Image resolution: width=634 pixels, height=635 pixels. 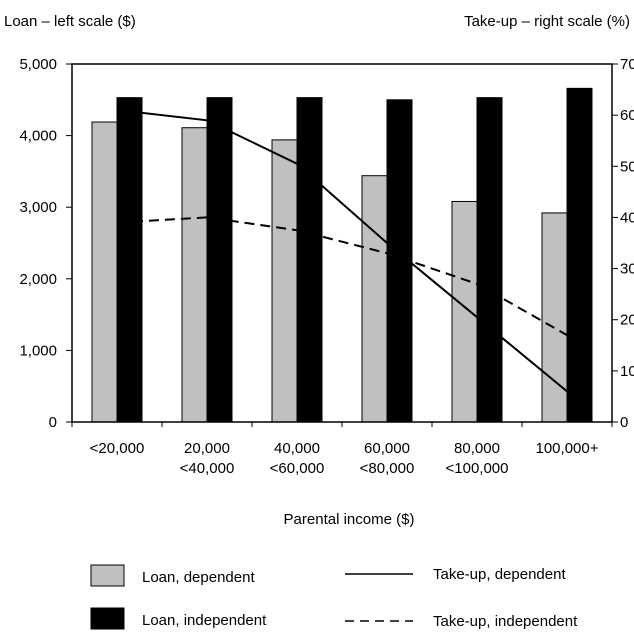 What do you see at coordinates (623, 243) in the screenshot?
I see `right-axis: 0 10 20 30 40 50 60 70` at bounding box center [623, 243].